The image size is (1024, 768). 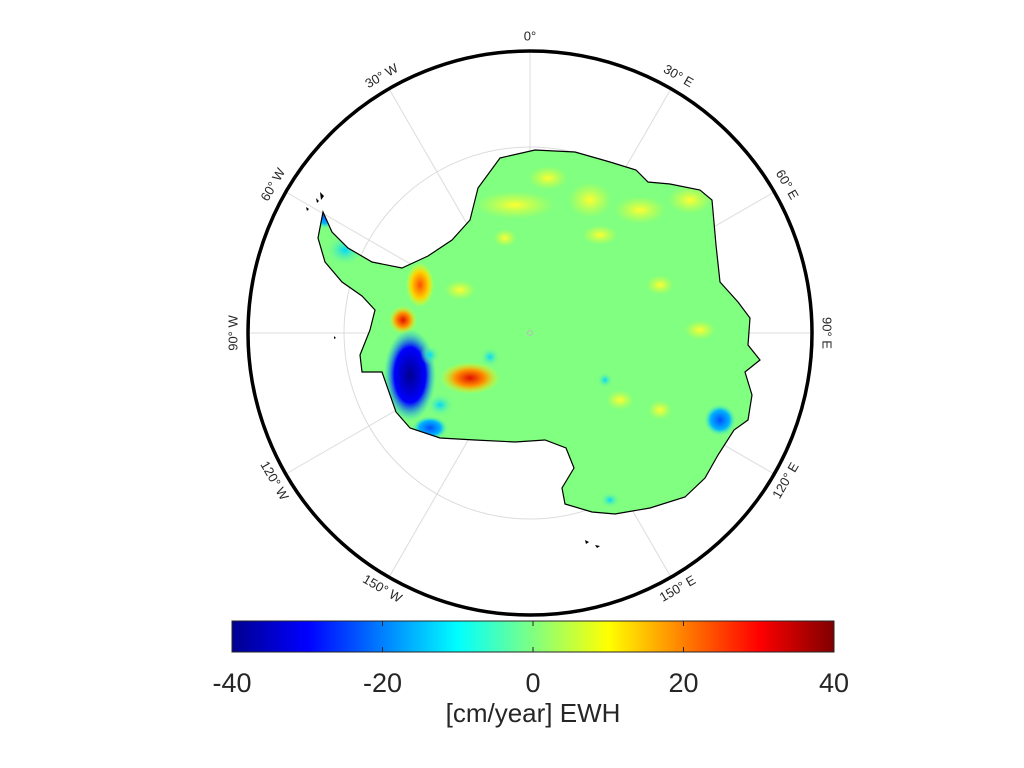 What do you see at coordinates (274, 480) in the screenshot?
I see `meridian-label: 120° W` at bounding box center [274, 480].